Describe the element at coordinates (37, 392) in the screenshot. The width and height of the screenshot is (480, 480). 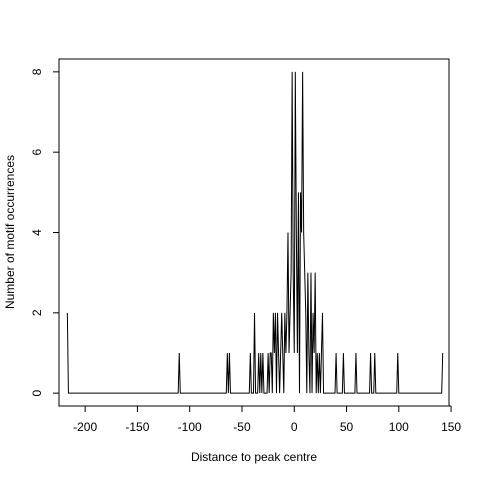
I see `y-tick-label: 0` at that location.